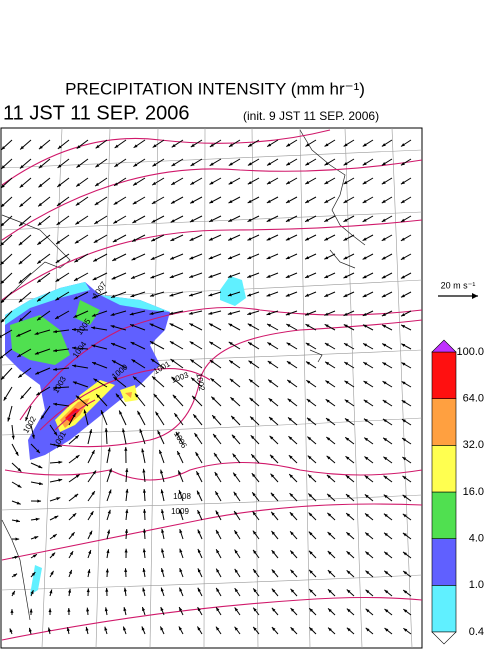  I want to click on init-time: (init. 9 JST 11 SEP. 2006), so click(311, 116).